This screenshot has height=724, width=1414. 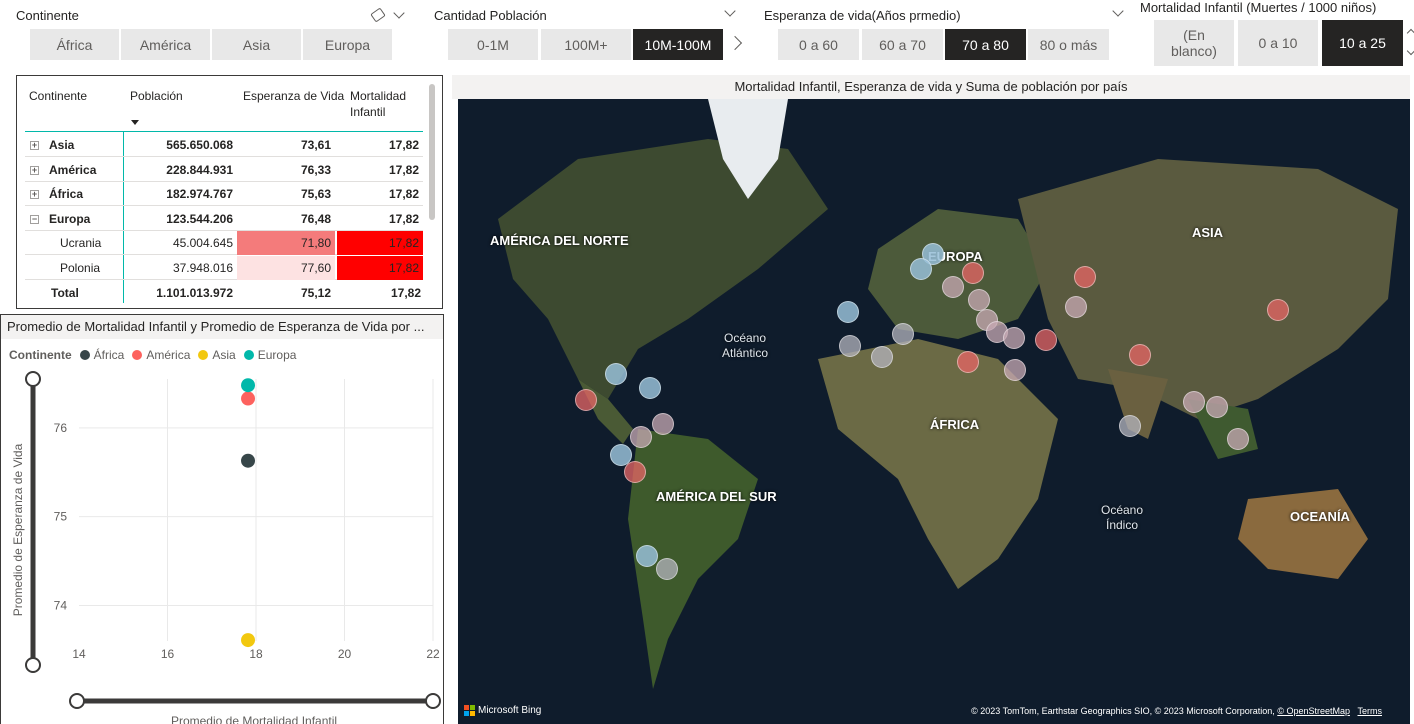 What do you see at coordinates (254, 719) in the screenshot?
I see `x-axis-title: Promedio de Mortalidad Infantil` at bounding box center [254, 719].